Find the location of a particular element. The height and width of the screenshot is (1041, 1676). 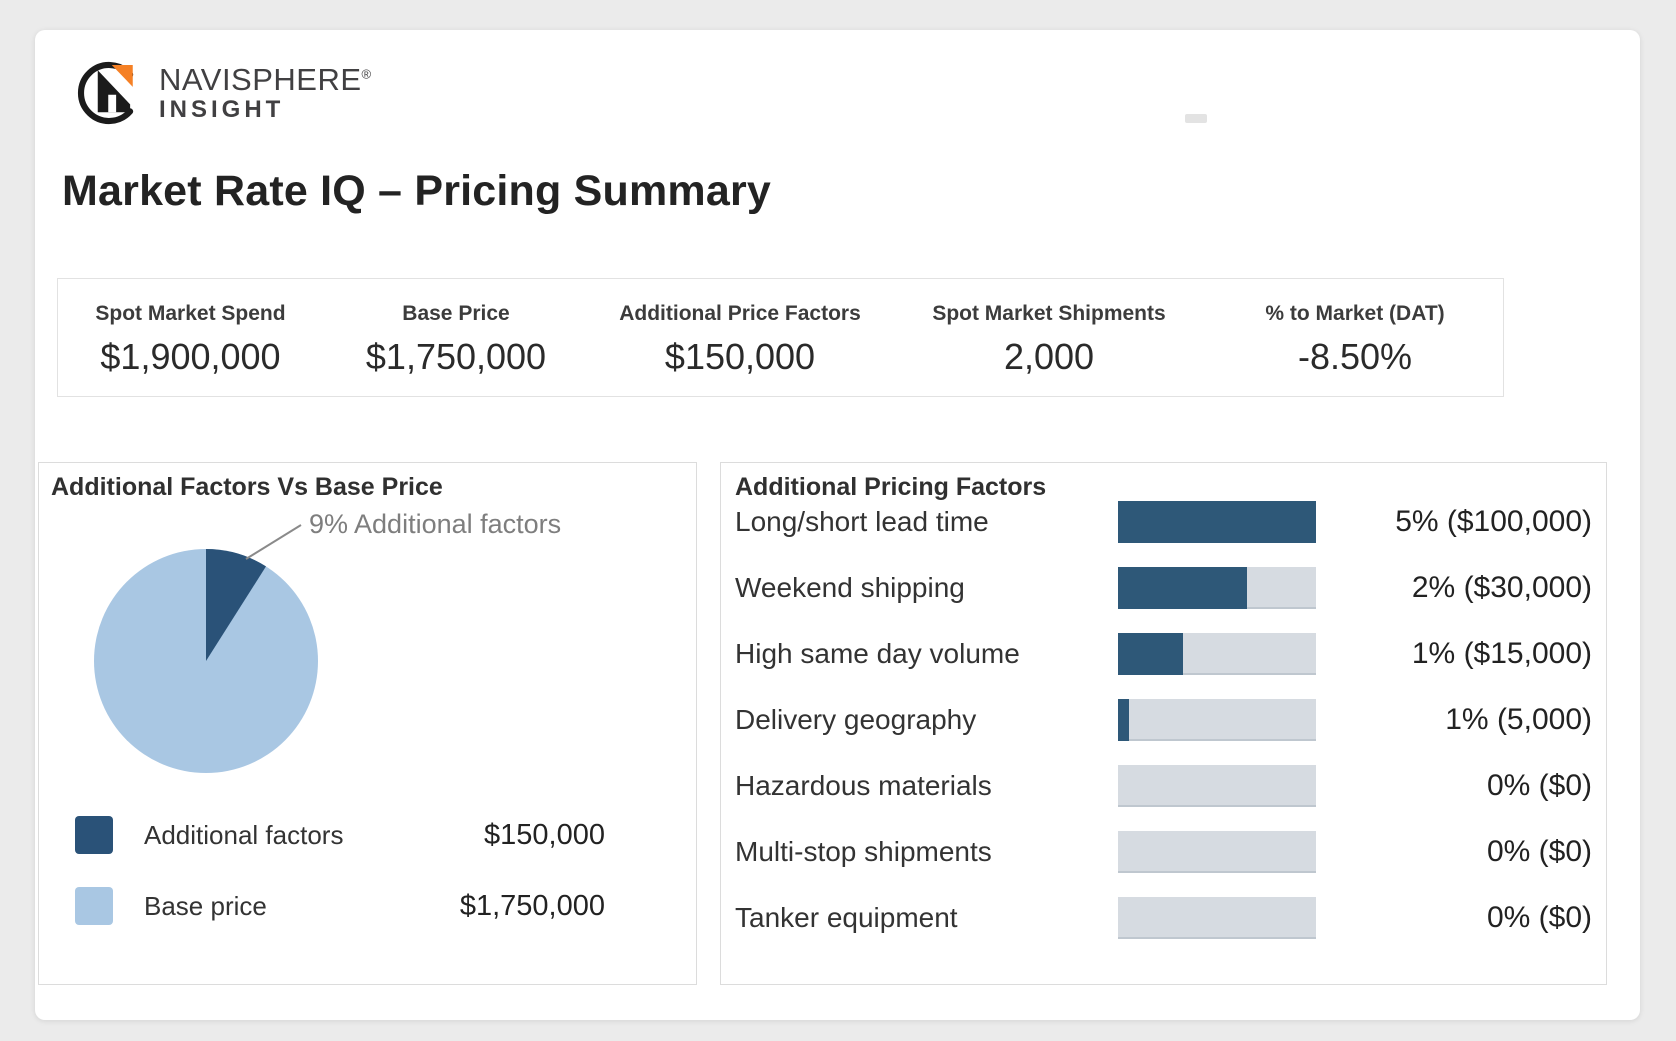

kpi-value: 2,000 is located at coordinates (1049, 356).